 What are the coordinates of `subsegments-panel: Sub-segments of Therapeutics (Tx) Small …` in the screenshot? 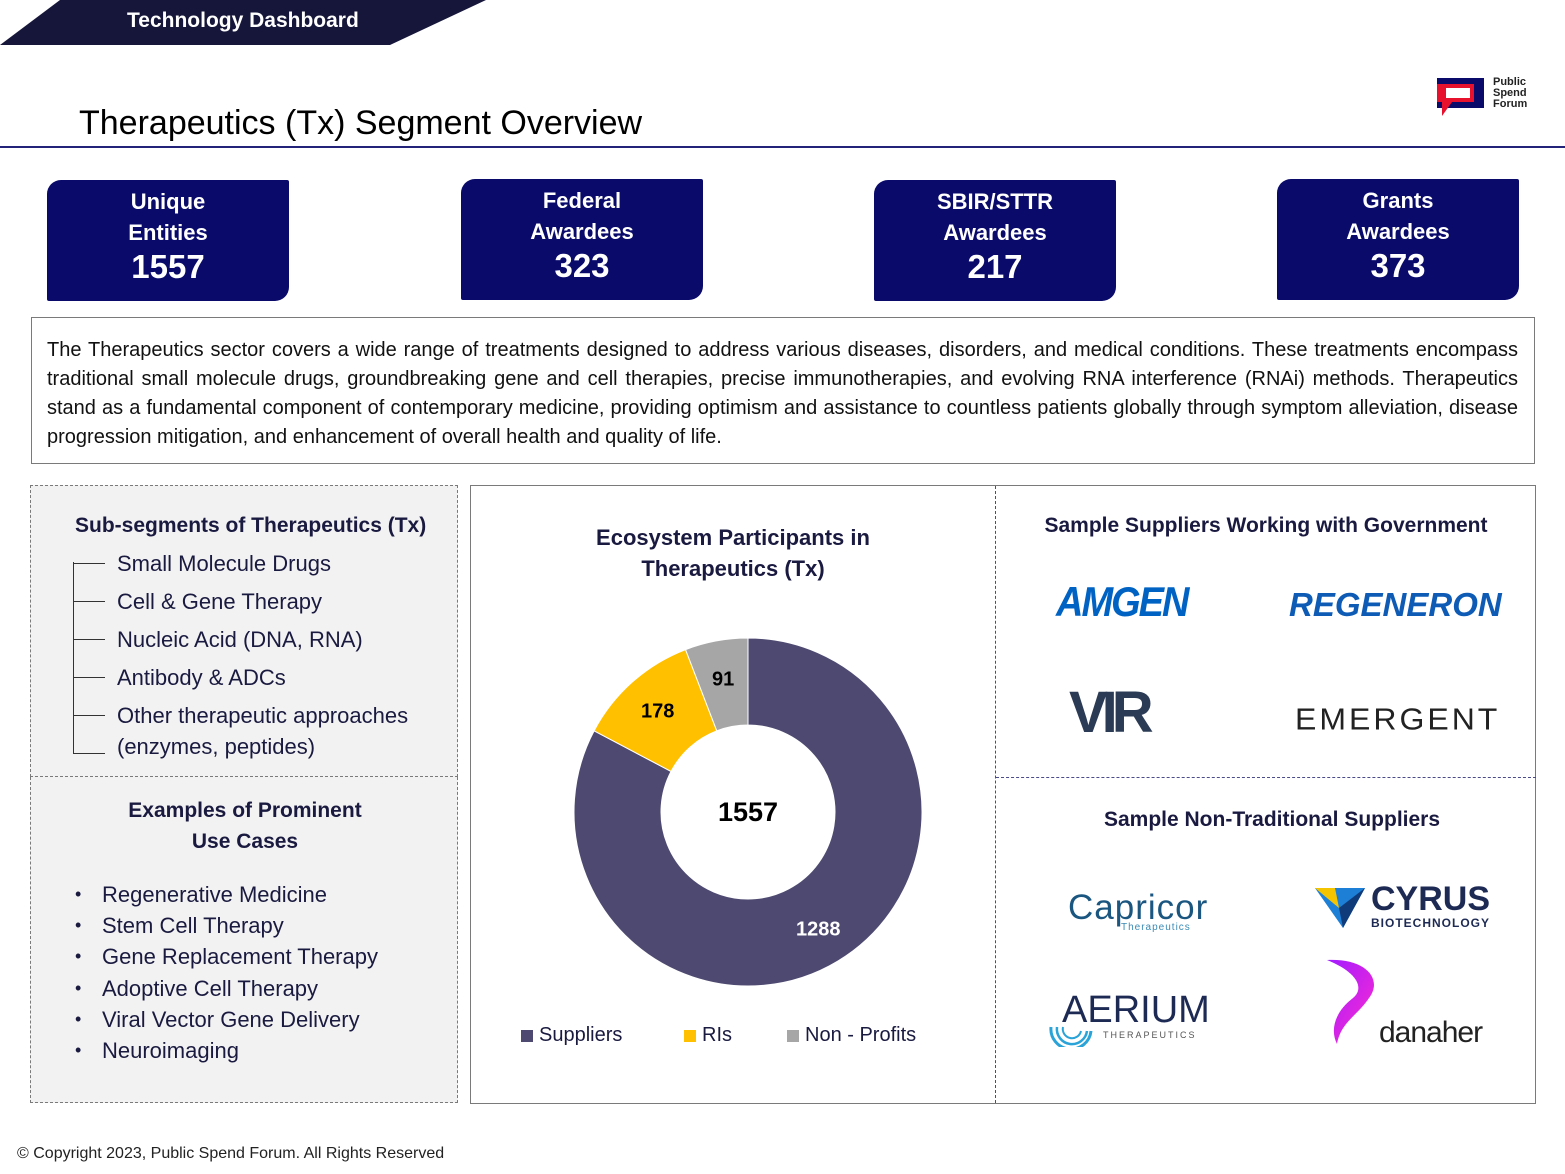 It's located at (244, 631).